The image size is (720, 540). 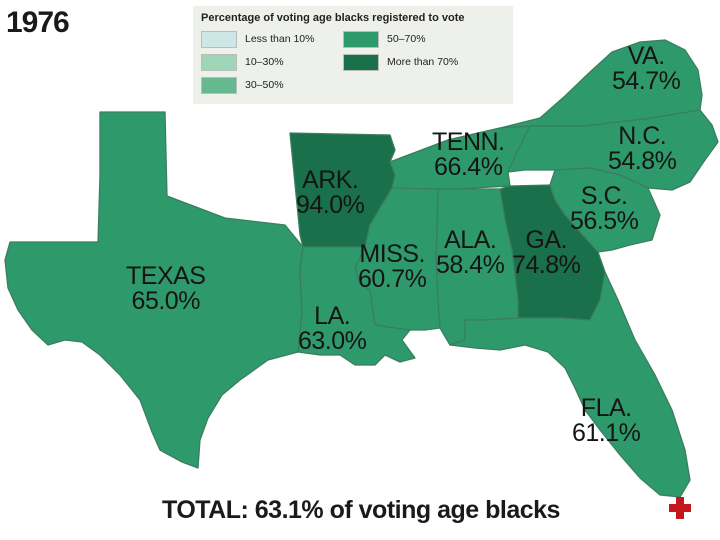 I want to click on total-caption: TOTAL: 63.1% of voting age blacks, so click(x=361, y=510).